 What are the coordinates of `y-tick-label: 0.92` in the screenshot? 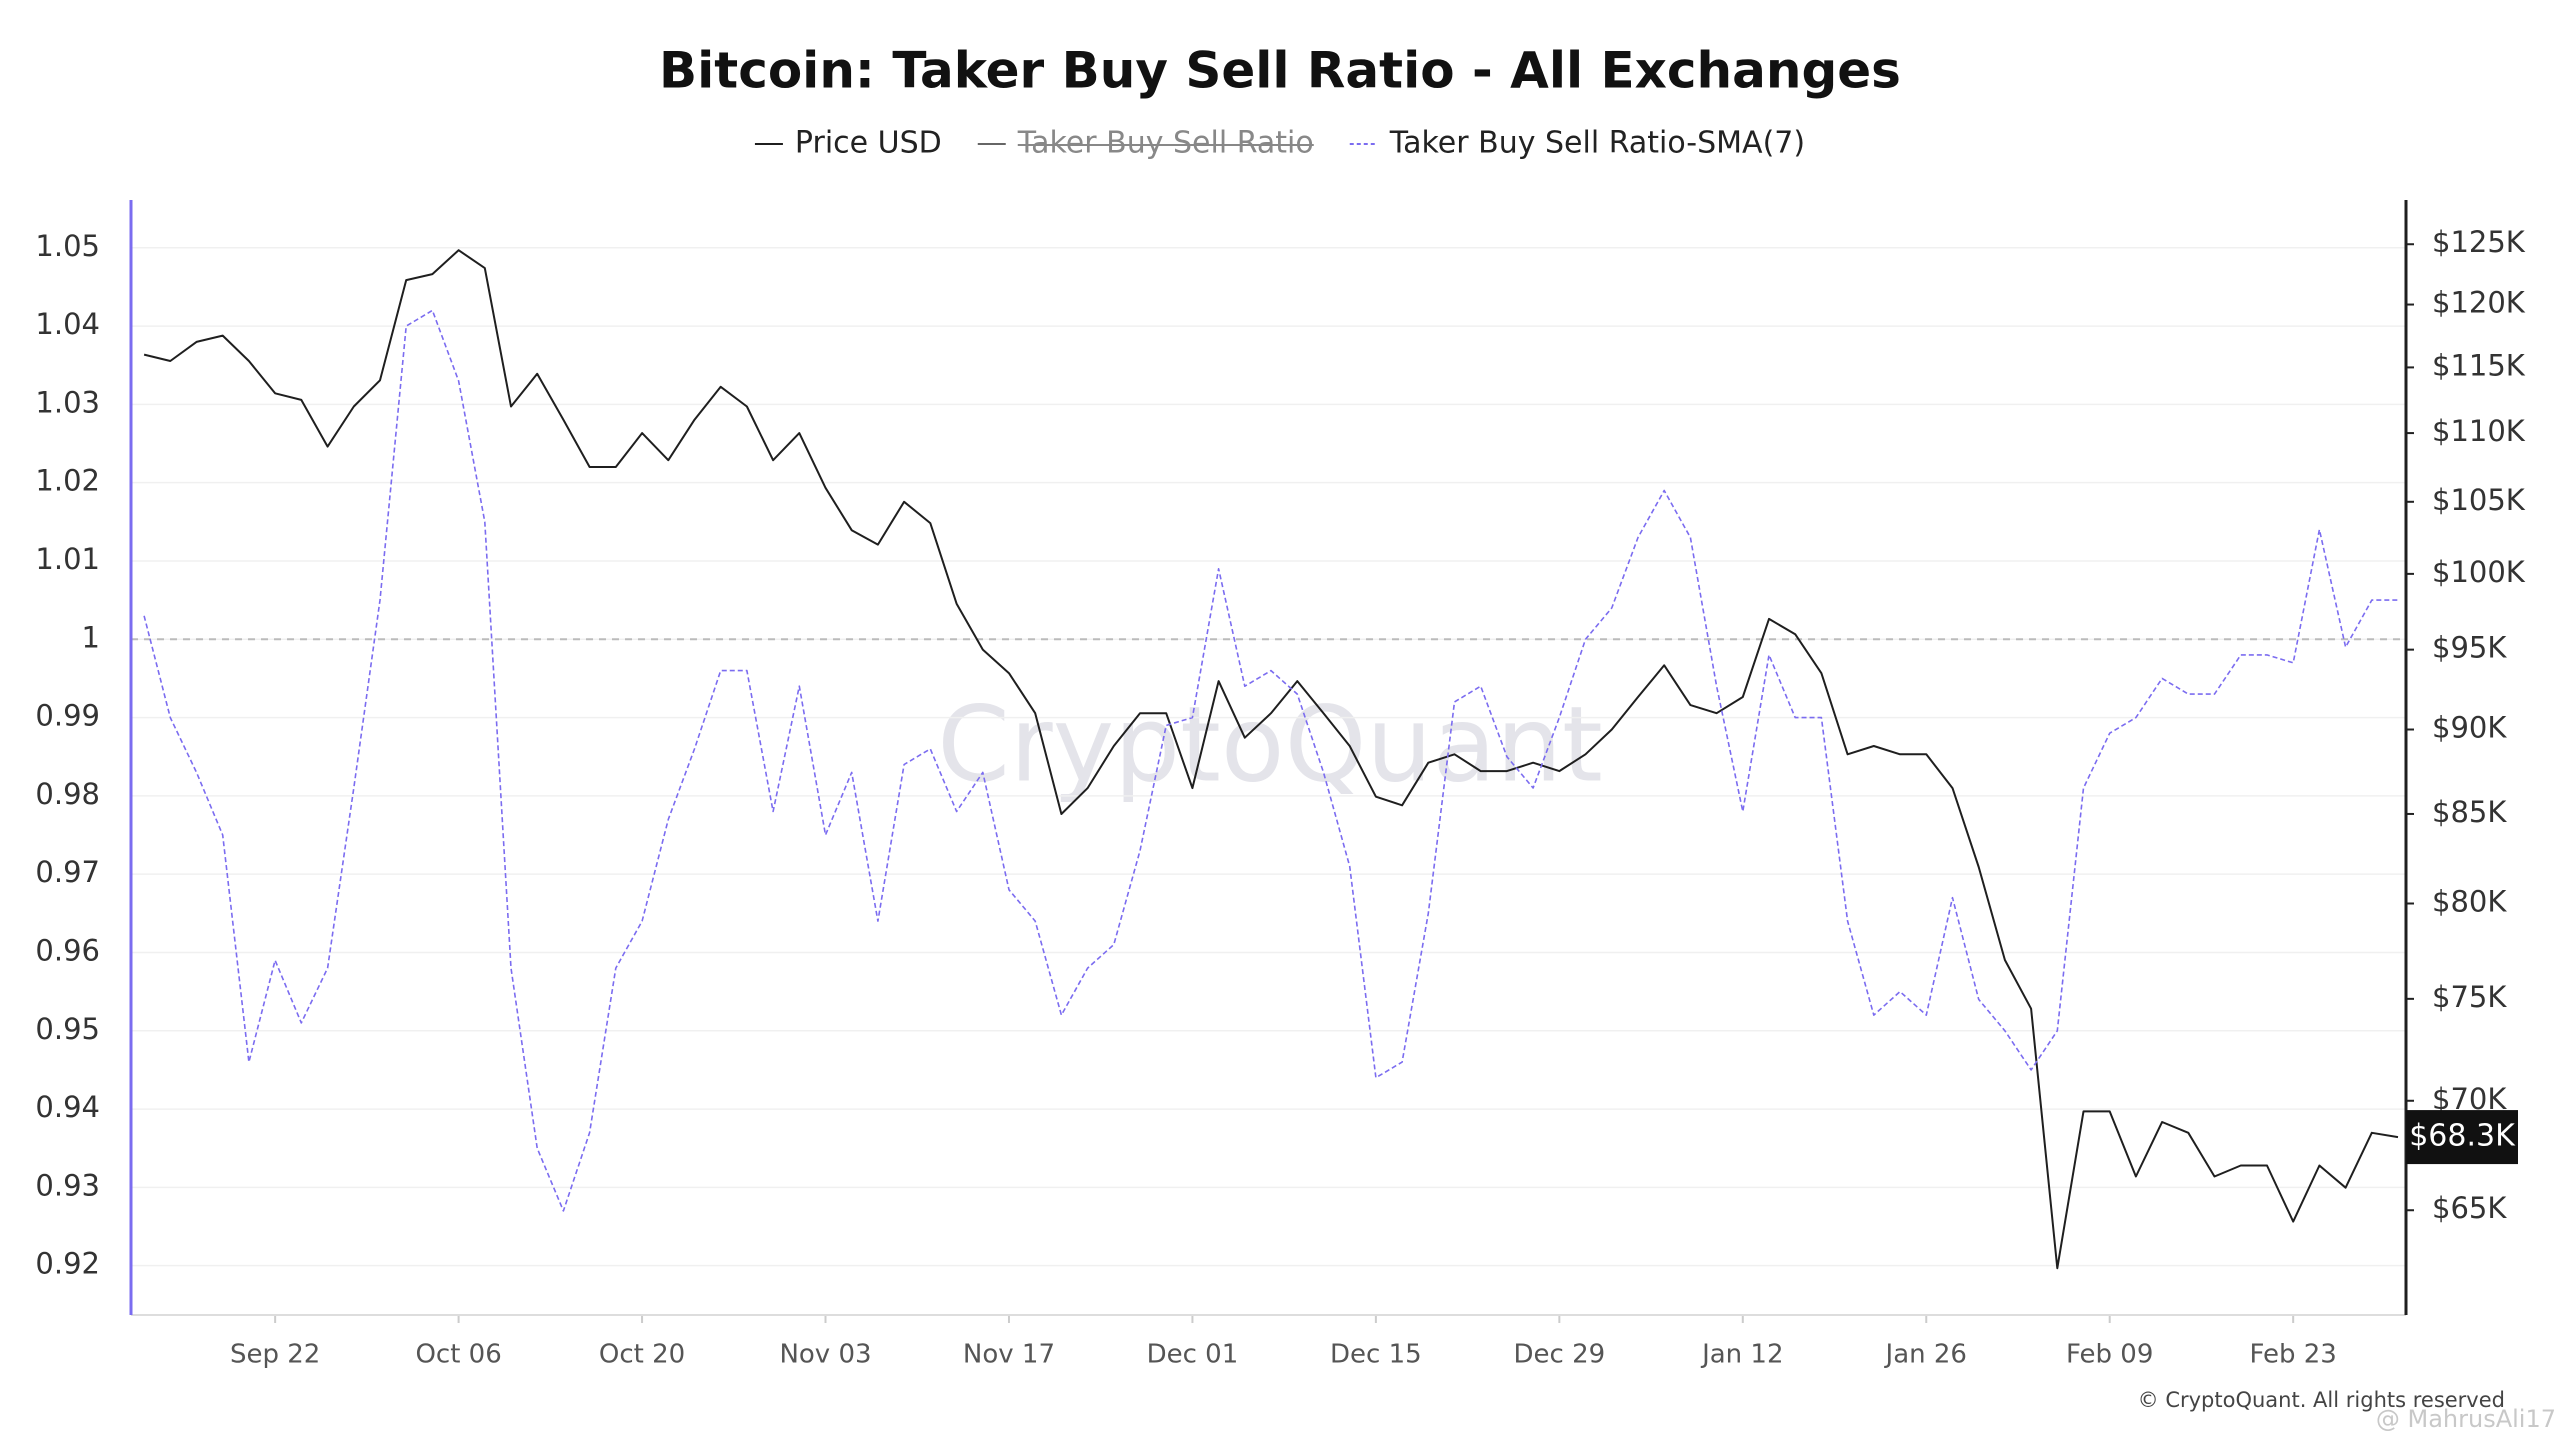 It's located at (67, 1264).